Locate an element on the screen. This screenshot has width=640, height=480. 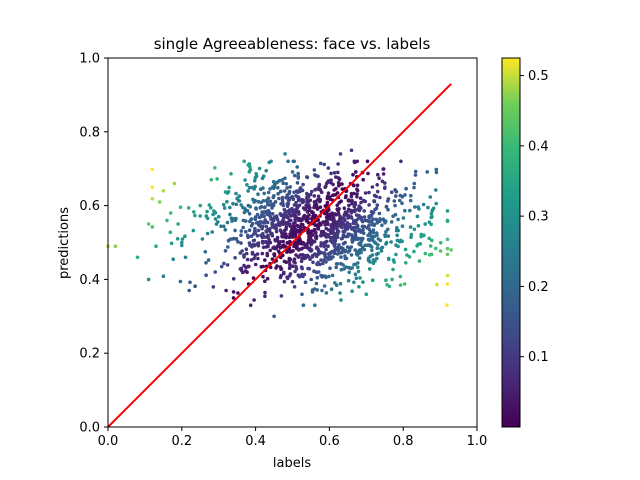
colorbar-tick-label: 0.1 is located at coordinates (538, 357).